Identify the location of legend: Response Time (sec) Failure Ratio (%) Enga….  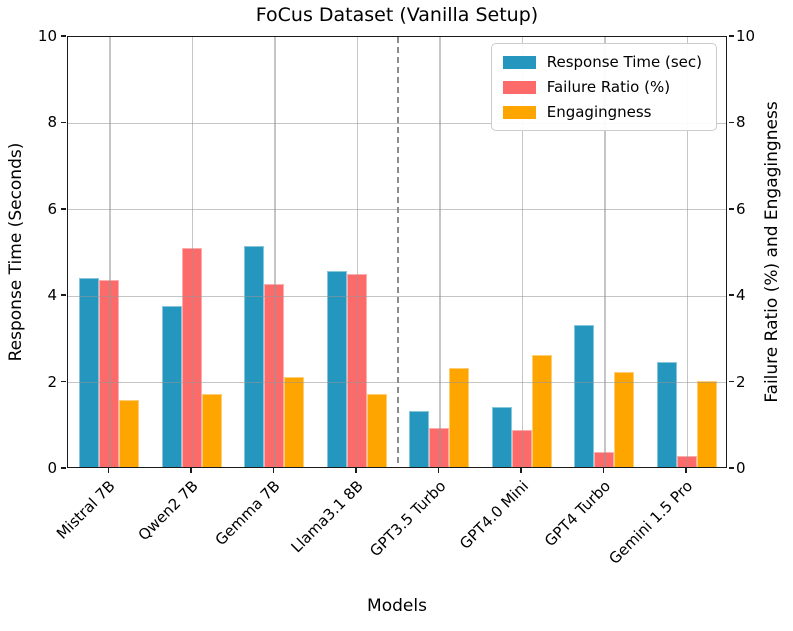
(603, 87).